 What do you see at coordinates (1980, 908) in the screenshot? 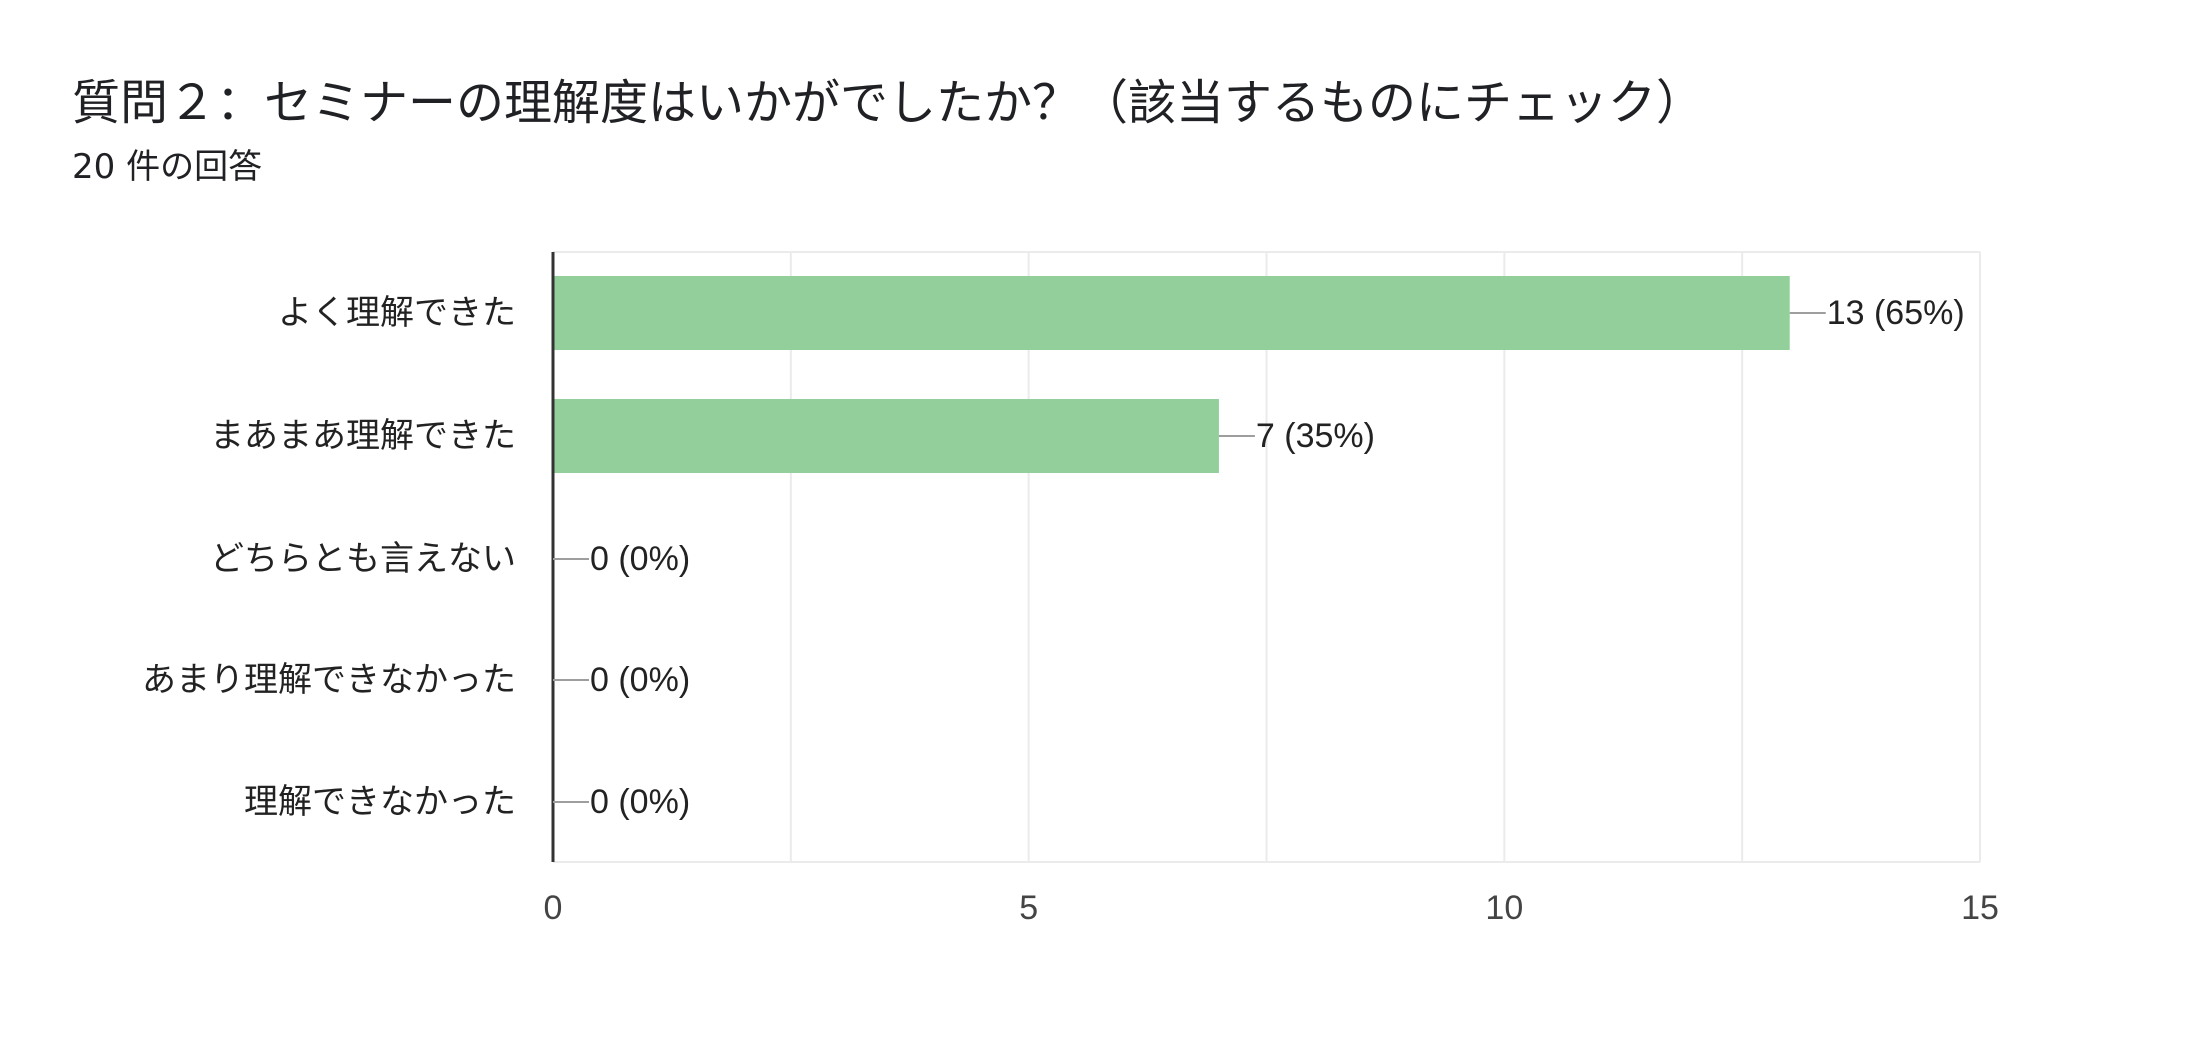
I see `x-tick-label: 15` at bounding box center [1980, 908].